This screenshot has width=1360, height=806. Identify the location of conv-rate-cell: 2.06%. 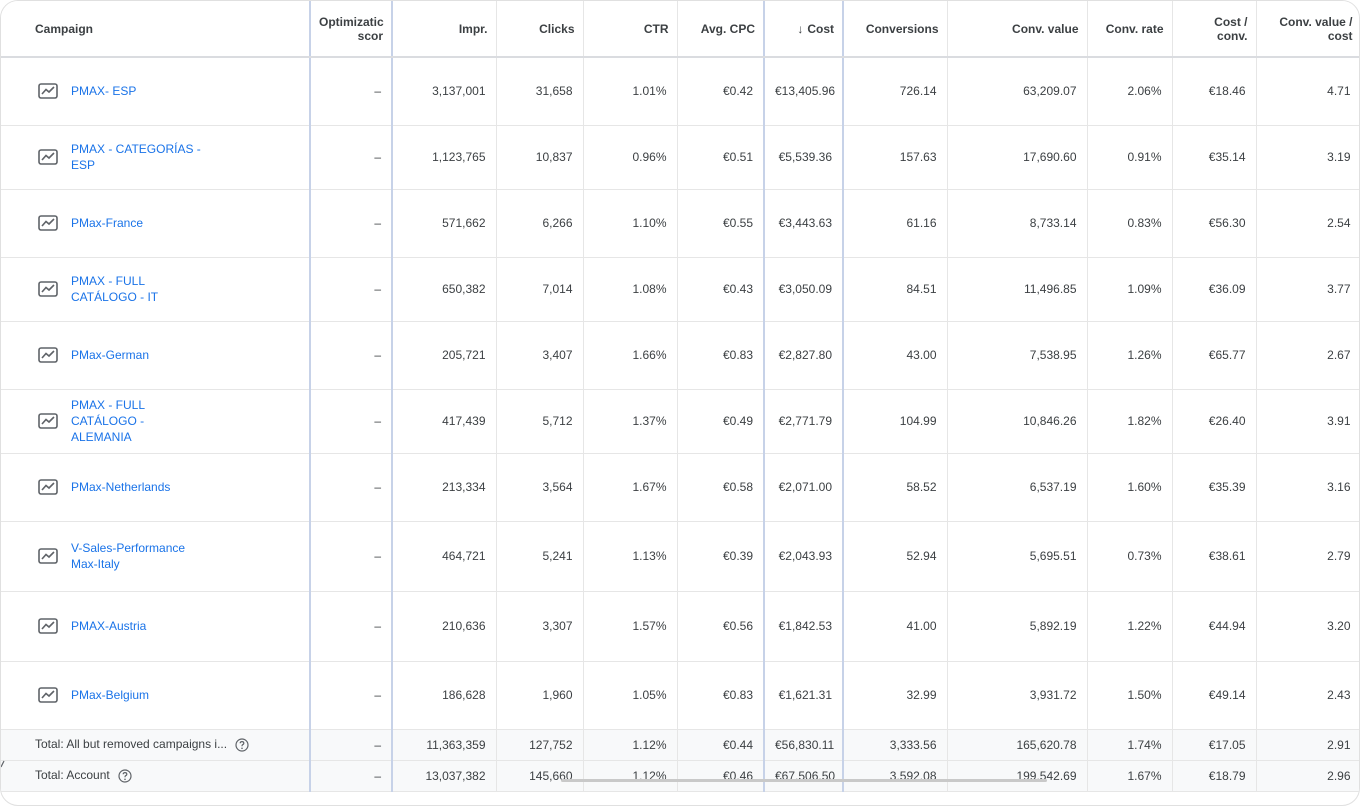
(1130, 91).